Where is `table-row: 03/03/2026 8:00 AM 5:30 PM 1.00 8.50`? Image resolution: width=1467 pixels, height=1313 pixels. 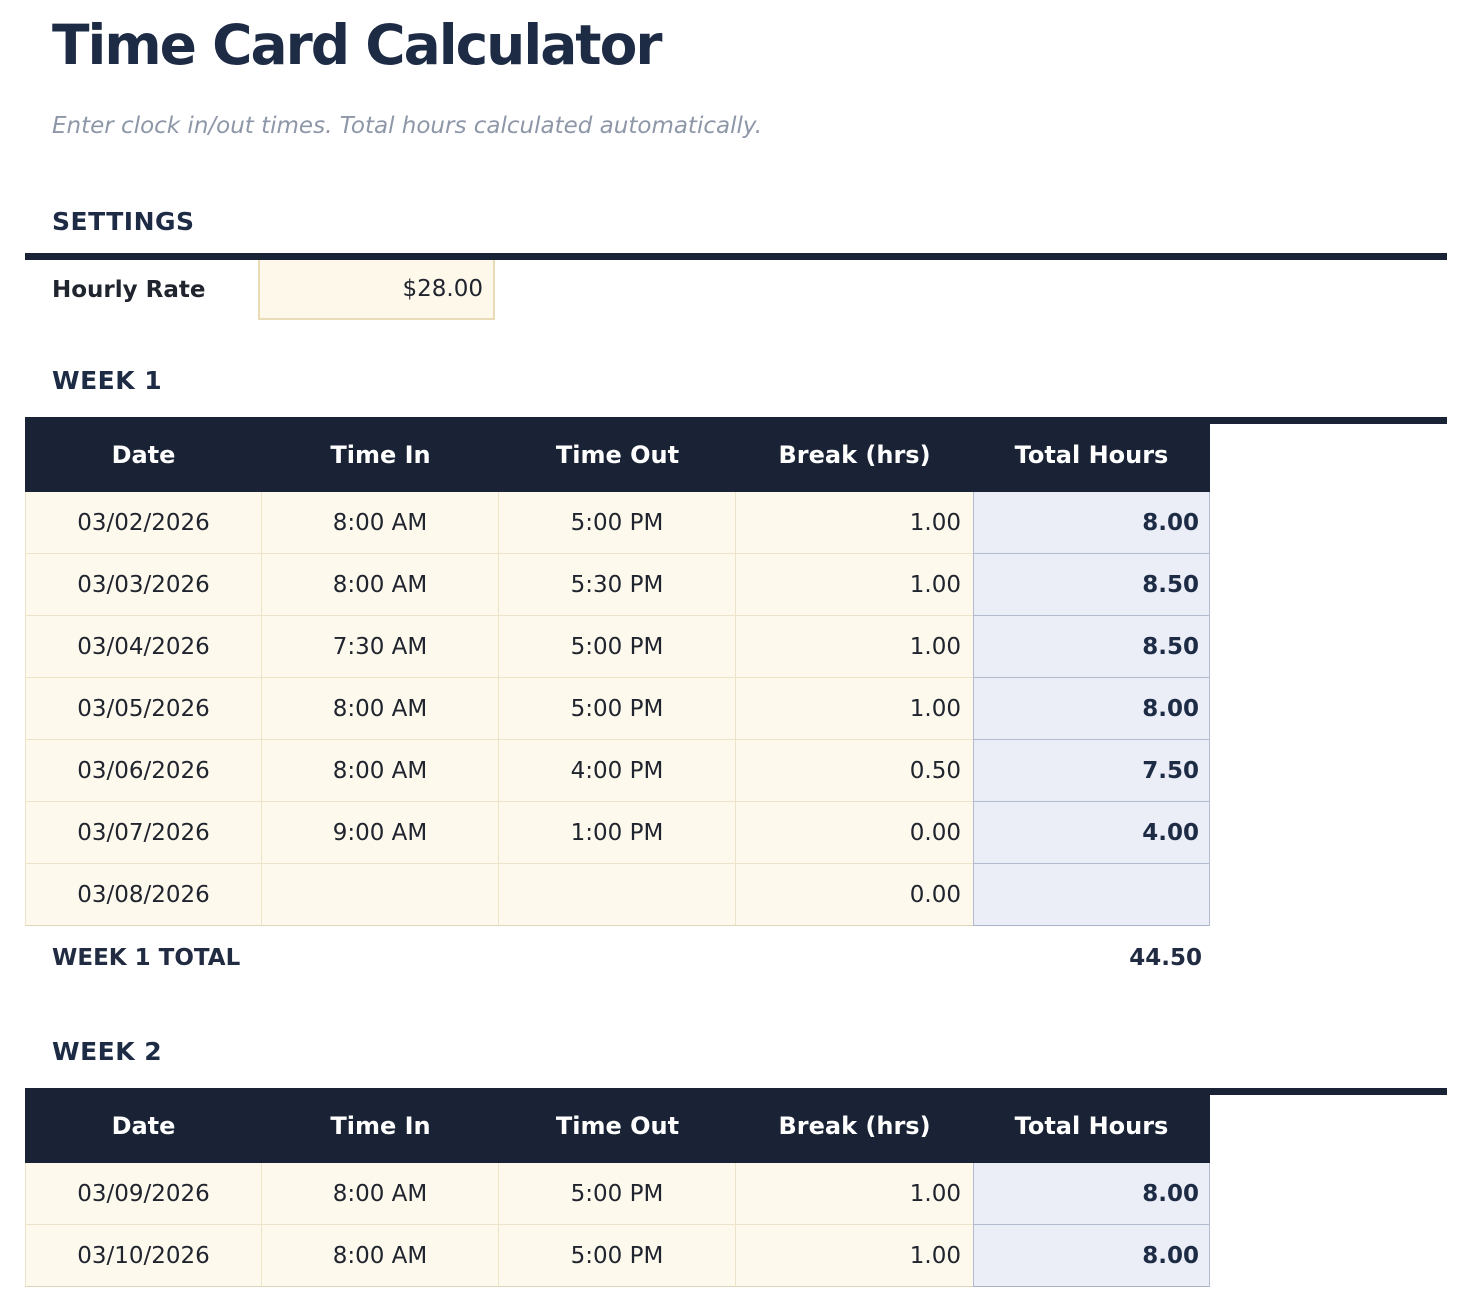
table-row: 03/03/2026 8:00 AM 5:30 PM 1.00 8.50 is located at coordinates (617, 585).